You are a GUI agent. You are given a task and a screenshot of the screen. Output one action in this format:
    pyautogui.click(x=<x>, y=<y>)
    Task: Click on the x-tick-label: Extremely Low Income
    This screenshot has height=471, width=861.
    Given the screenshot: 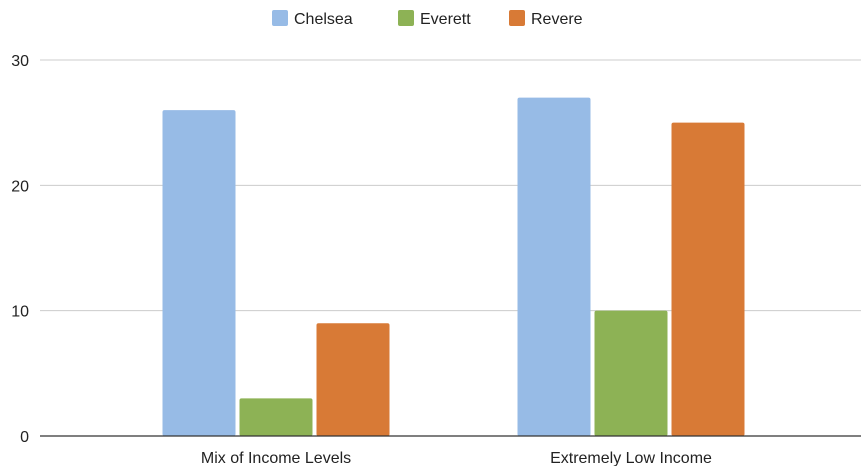 What is the action you would take?
    pyautogui.click(x=631, y=458)
    